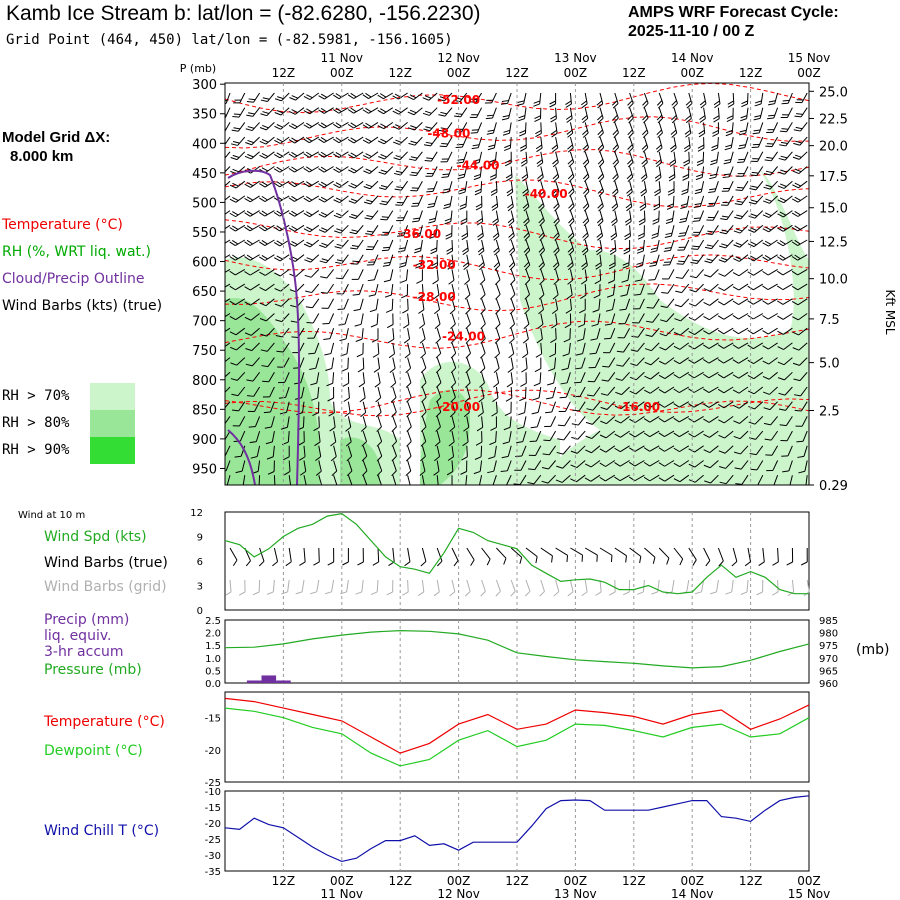 The image size is (900, 900). Describe the element at coordinates (76, 252) in the screenshot. I see `legend-rh: RH (%, WRT liq. wat.)` at that location.